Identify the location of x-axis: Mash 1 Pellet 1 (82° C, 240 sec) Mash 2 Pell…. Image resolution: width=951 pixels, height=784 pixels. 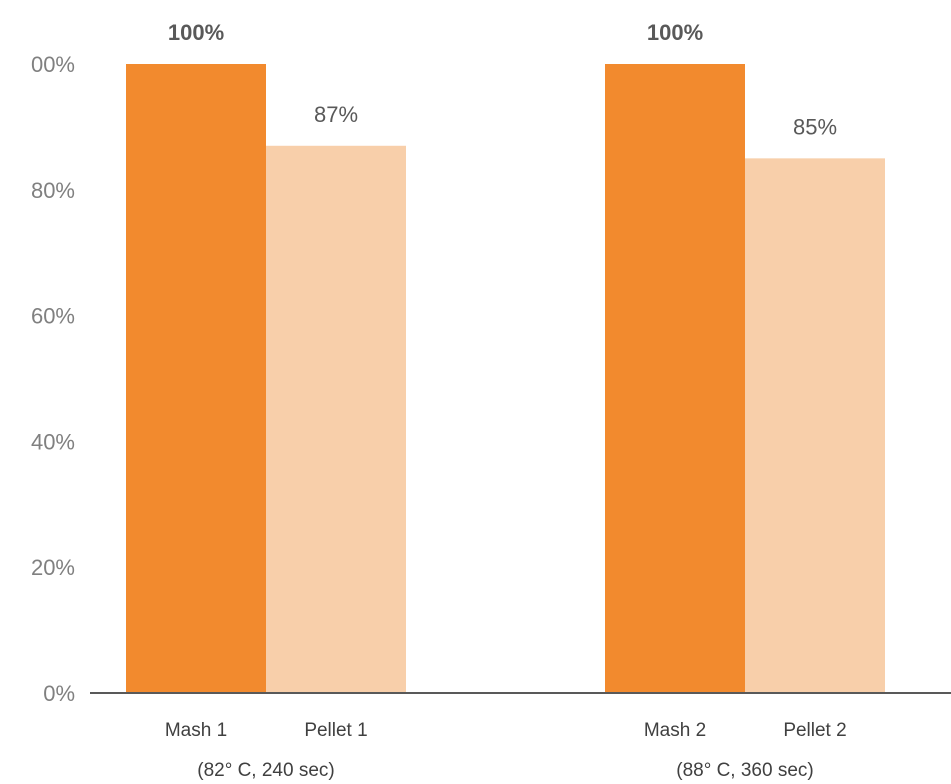
(520, 736).